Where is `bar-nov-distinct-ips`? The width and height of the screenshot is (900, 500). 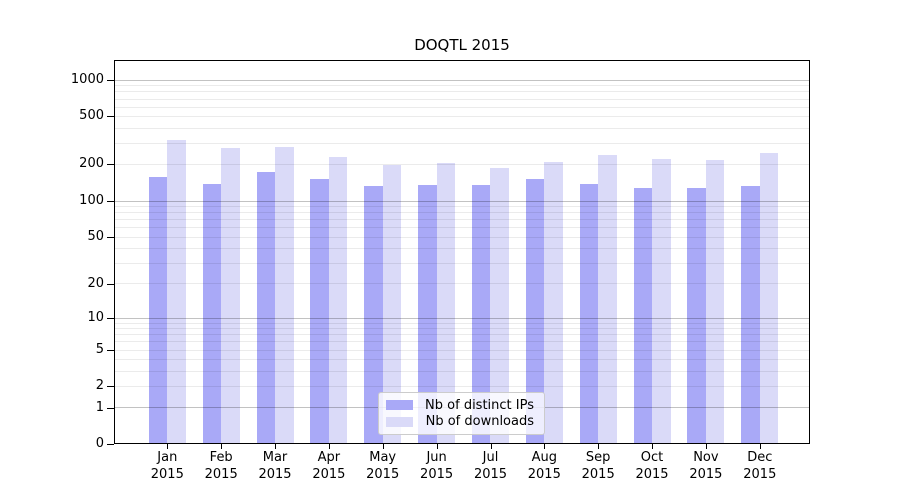
bar-nov-distinct-ips is located at coordinates (696, 315).